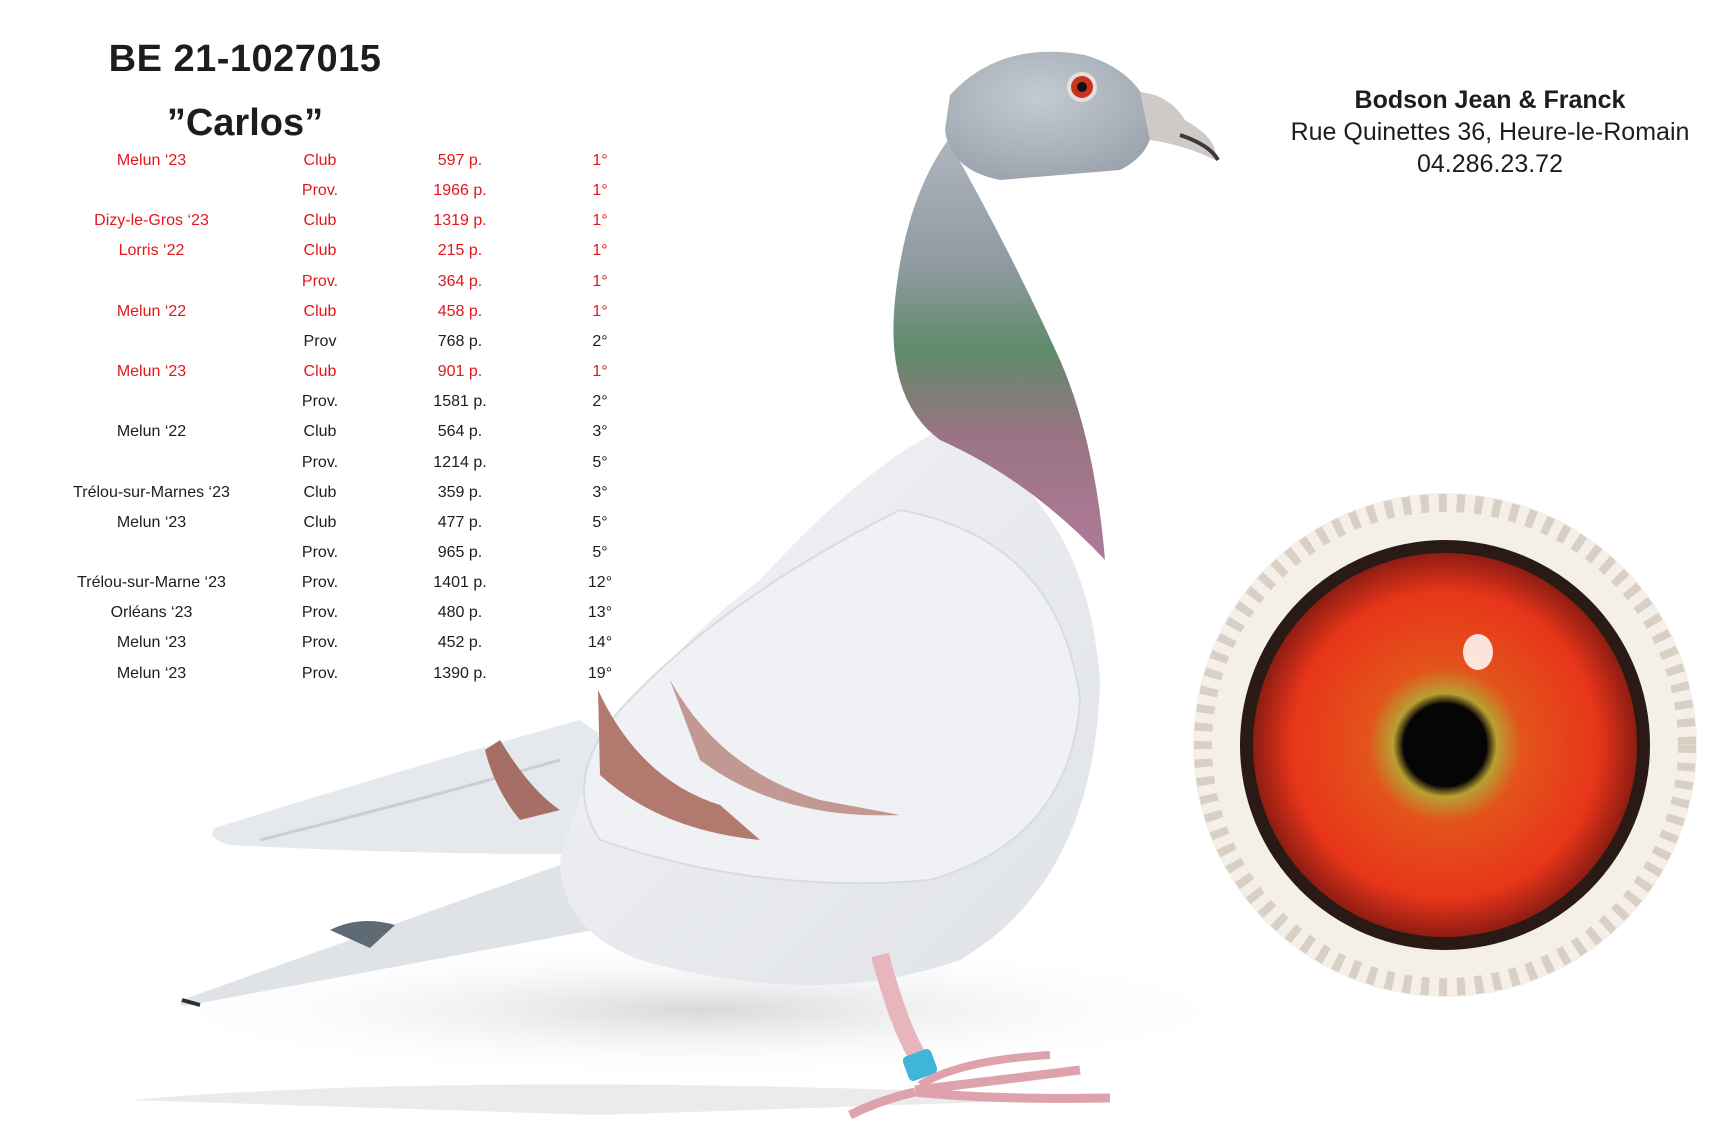 This screenshot has width=1720, height=1147. What do you see at coordinates (151, 583) in the screenshot?
I see `result-race: Trélou-sur-Marne ‘23` at bounding box center [151, 583].